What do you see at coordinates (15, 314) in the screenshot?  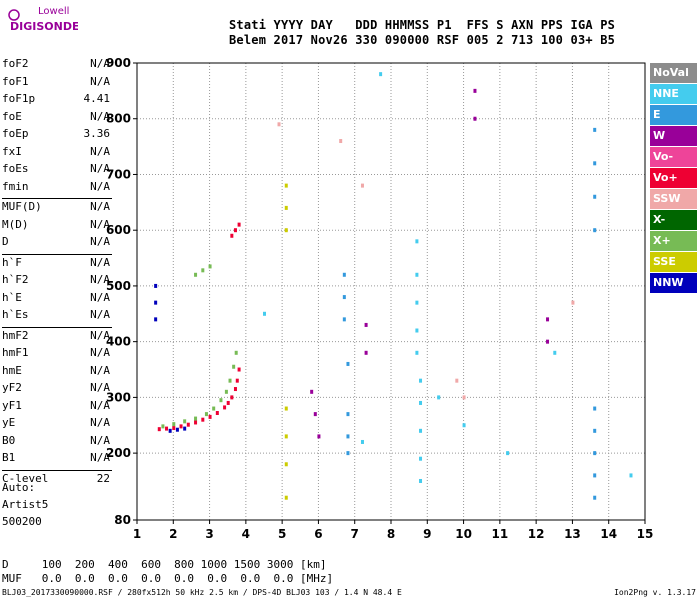 I see `param-name: h`Es` at bounding box center [15, 314].